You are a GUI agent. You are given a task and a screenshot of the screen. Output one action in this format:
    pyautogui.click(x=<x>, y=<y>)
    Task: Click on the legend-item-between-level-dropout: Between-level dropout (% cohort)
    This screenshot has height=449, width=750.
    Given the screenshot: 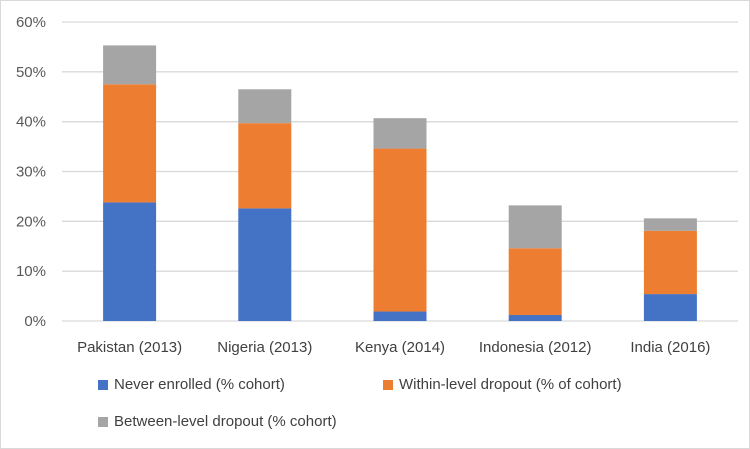 What is the action you would take?
    pyautogui.click(x=217, y=421)
    